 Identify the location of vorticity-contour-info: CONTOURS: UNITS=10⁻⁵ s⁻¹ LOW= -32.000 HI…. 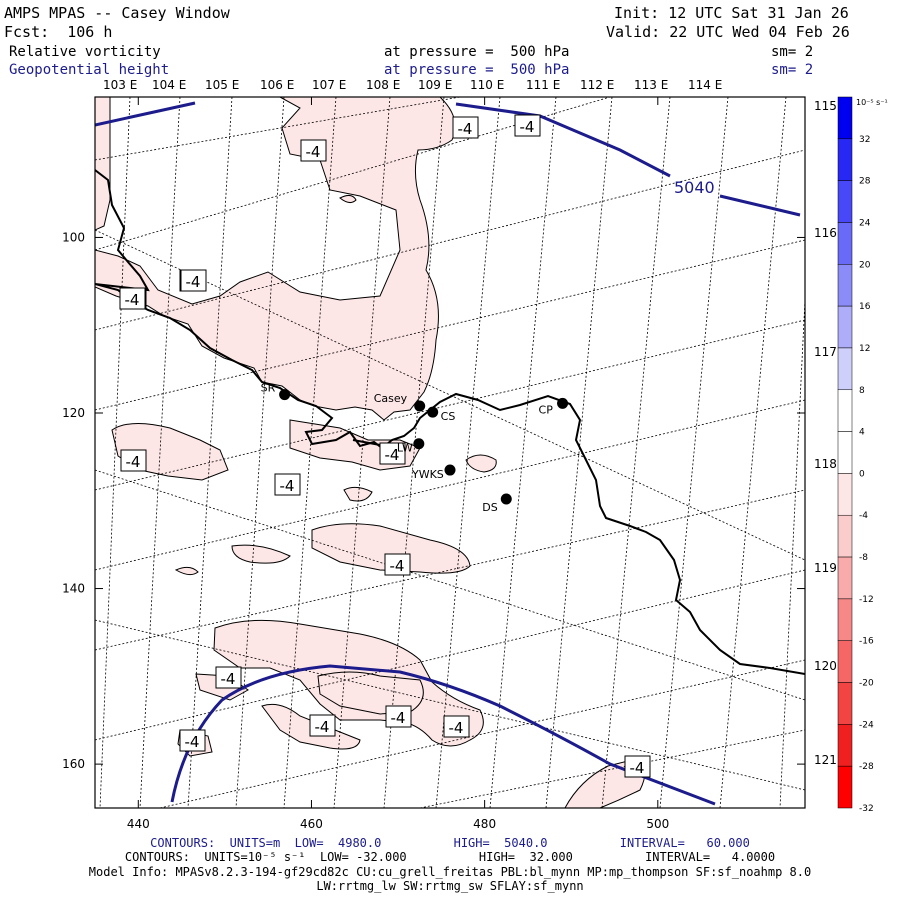
(450, 857).